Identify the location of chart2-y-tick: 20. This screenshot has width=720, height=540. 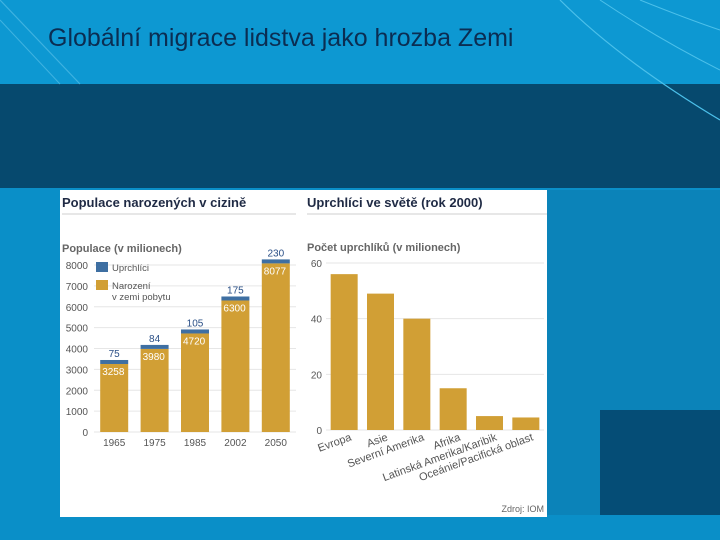
(317, 375).